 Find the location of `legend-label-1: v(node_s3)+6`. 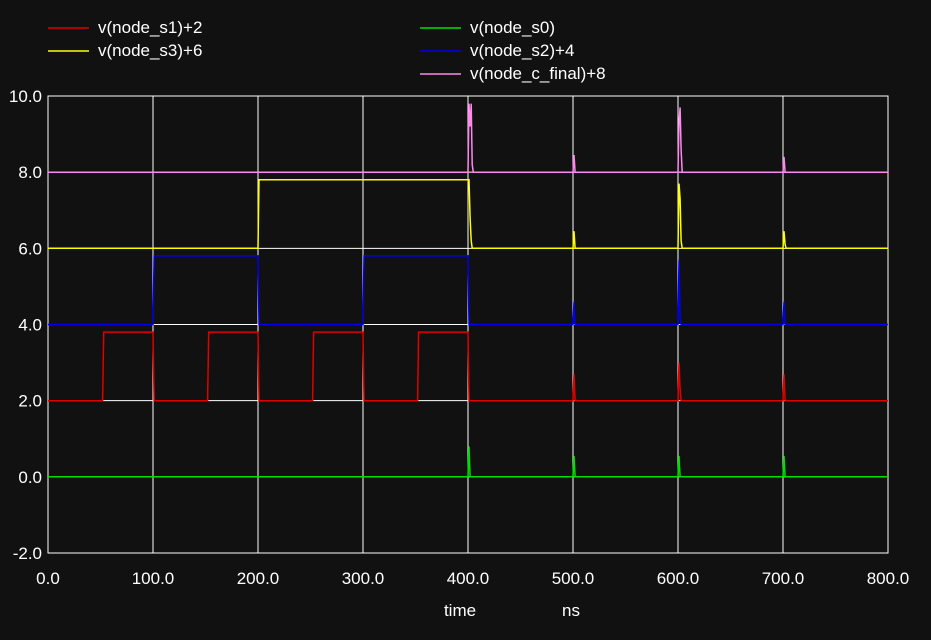

legend-label-1: v(node_s3)+6 is located at coordinates (150, 50).